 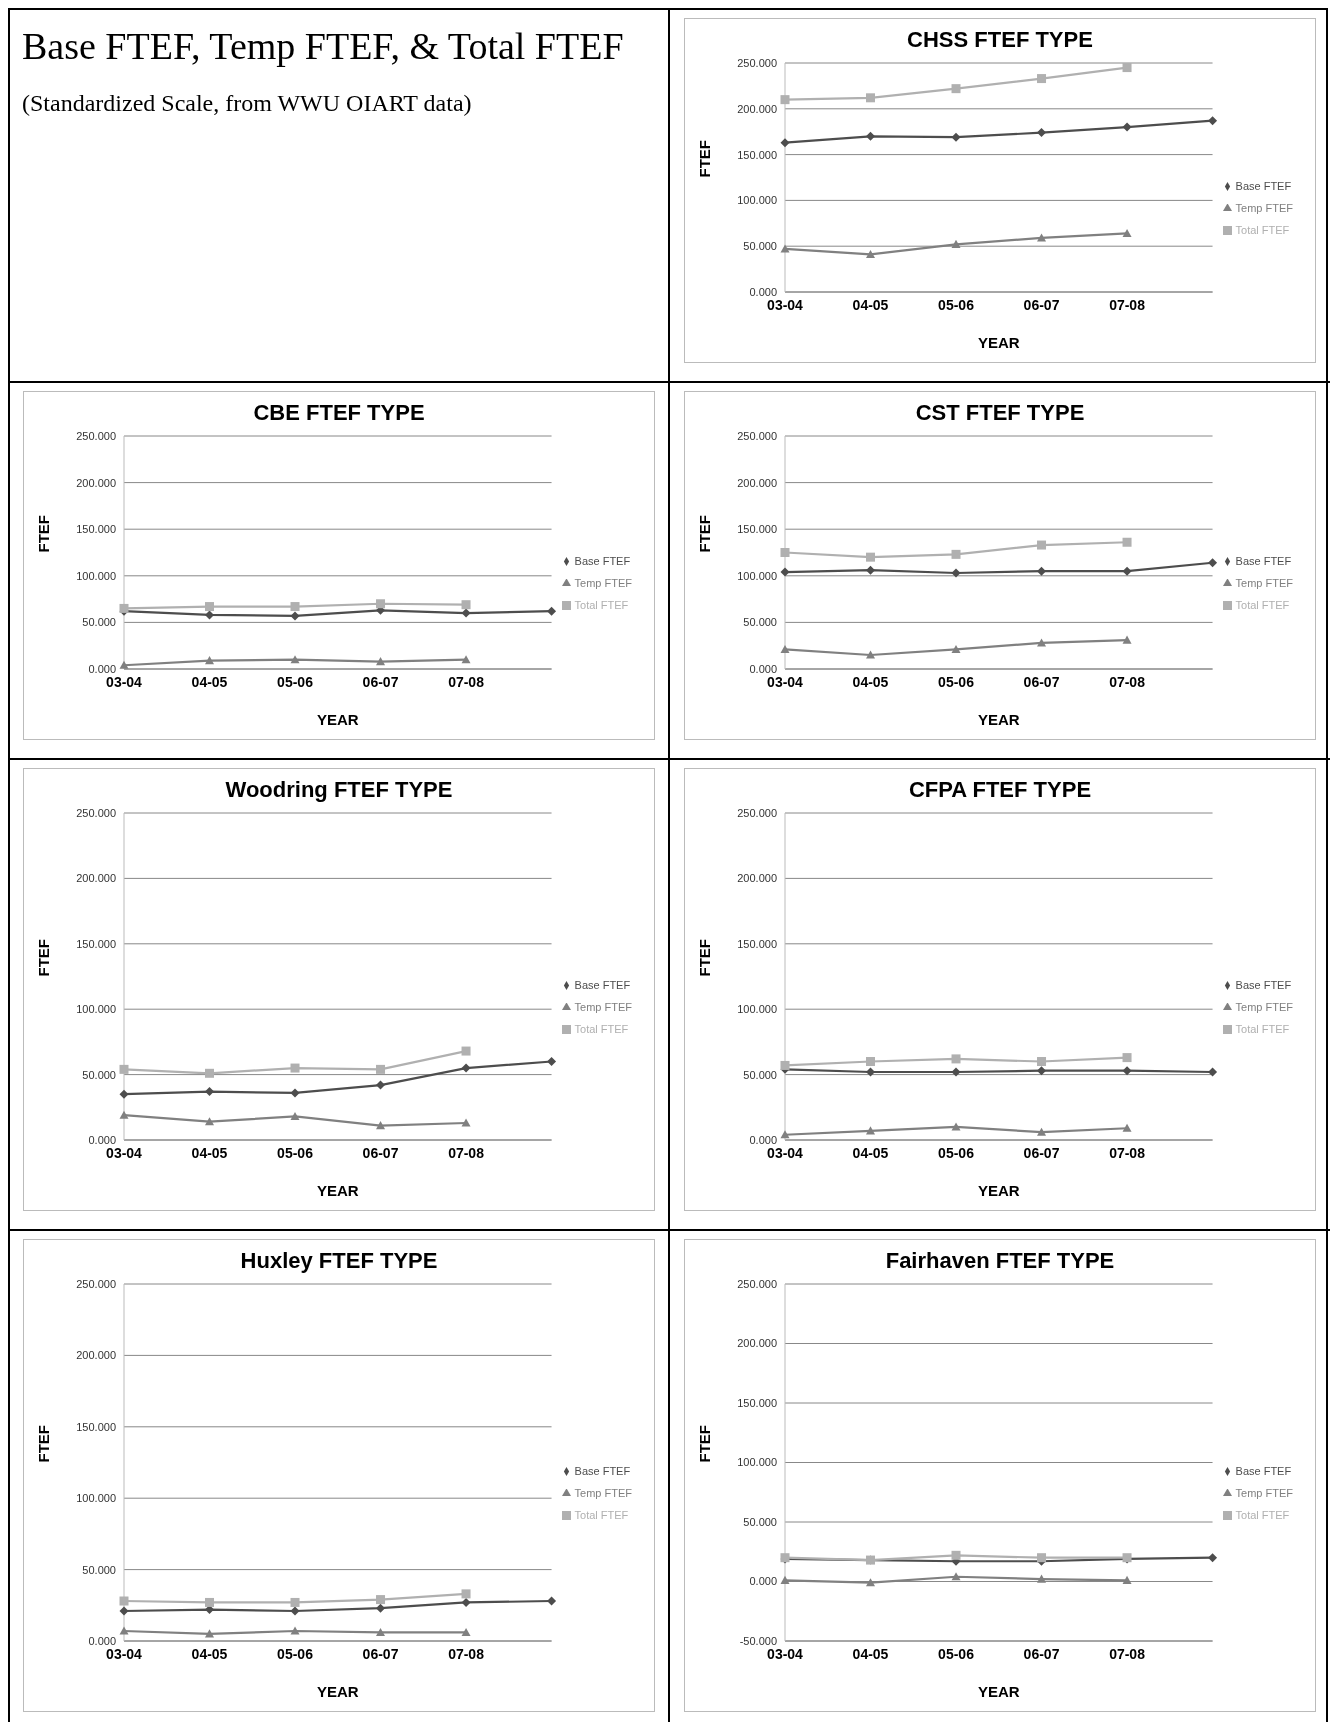 I want to click on chart-title: CST FTEF TYPE, so click(x=1000, y=412).